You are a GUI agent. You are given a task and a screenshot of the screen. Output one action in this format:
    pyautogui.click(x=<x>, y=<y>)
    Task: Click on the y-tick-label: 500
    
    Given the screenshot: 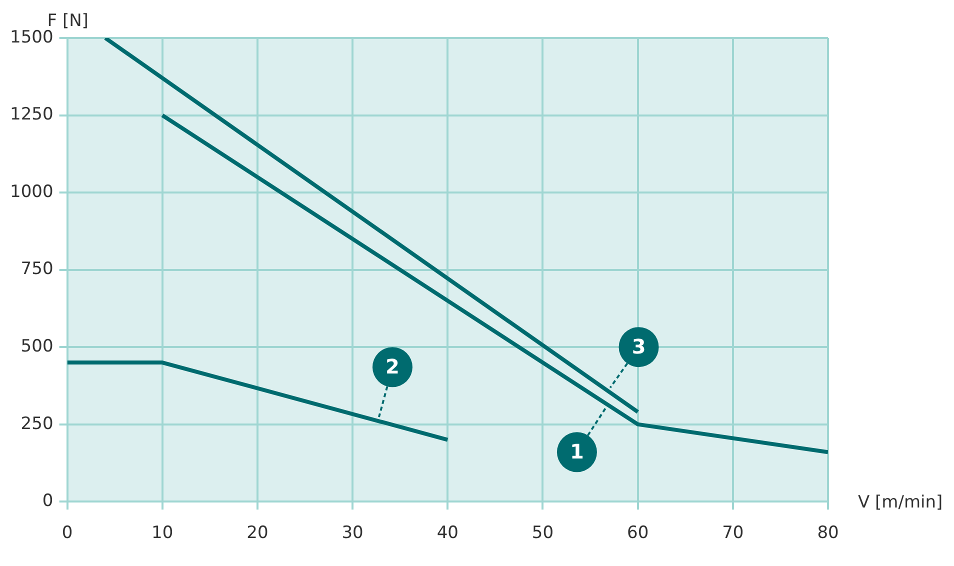 What is the action you would take?
    pyautogui.click(x=37, y=346)
    